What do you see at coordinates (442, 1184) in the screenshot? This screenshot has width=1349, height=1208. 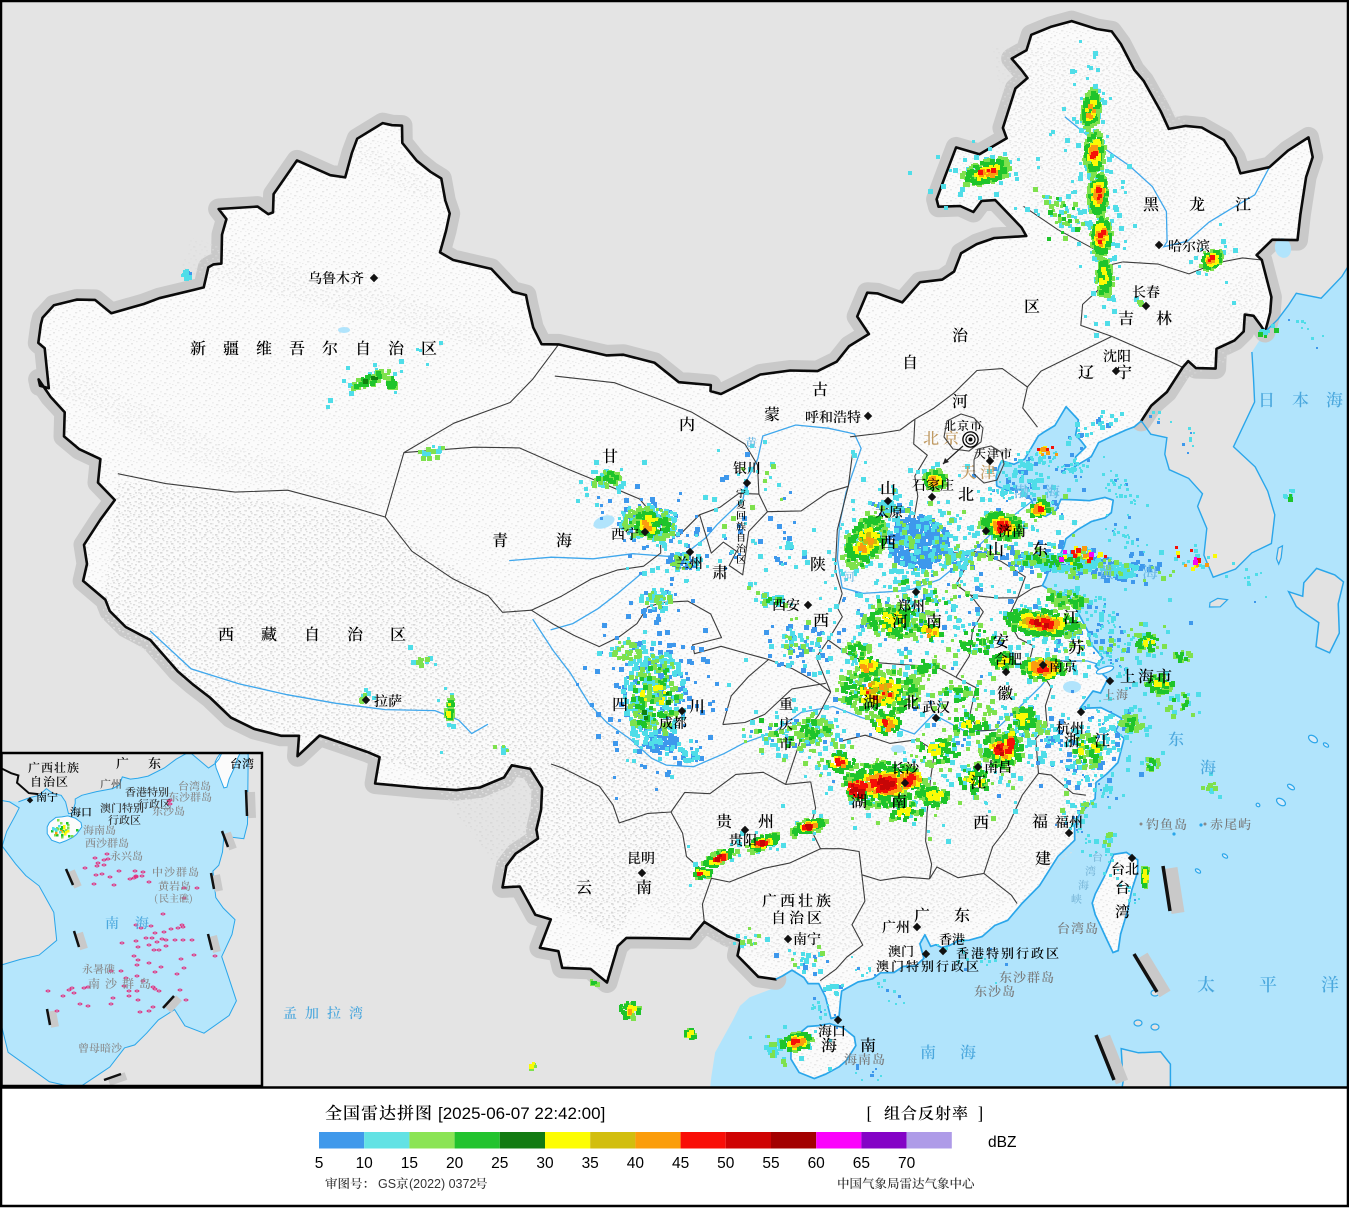 I see `svg-text: (2022) 0372` at bounding box center [442, 1184].